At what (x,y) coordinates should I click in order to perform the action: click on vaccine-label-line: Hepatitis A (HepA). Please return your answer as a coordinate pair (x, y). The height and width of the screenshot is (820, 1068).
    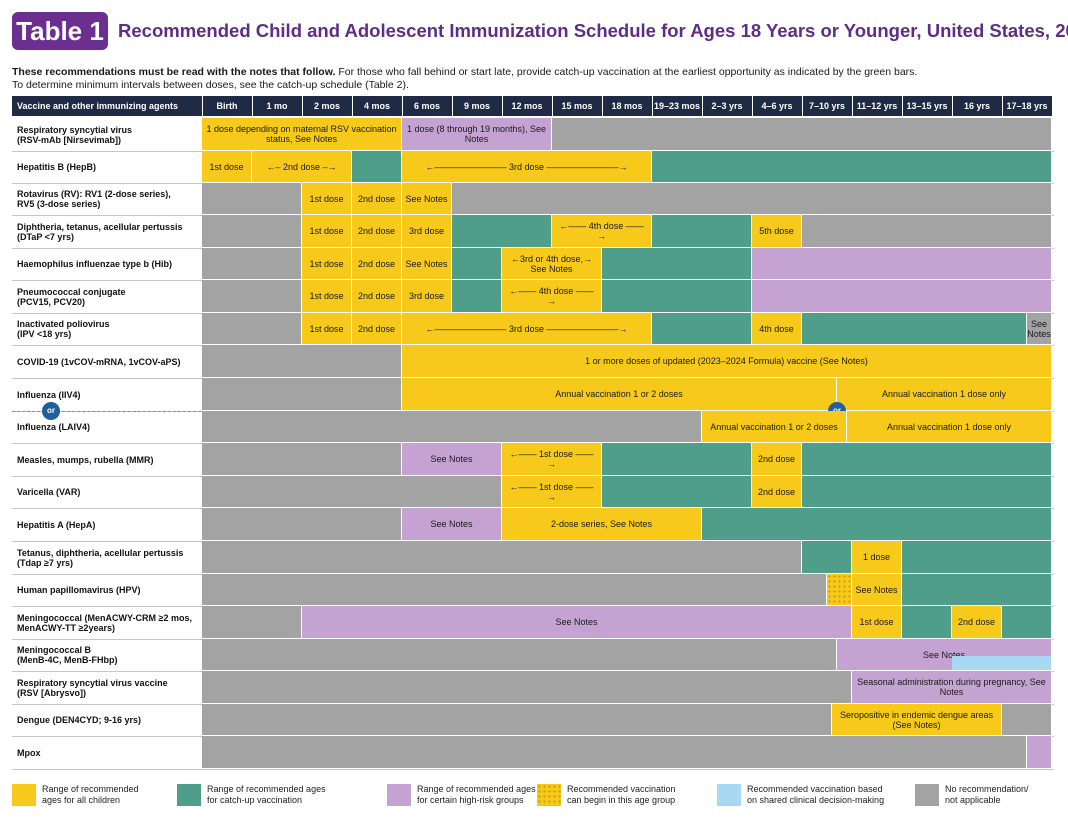
    Looking at the image, I should click on (56, 524).